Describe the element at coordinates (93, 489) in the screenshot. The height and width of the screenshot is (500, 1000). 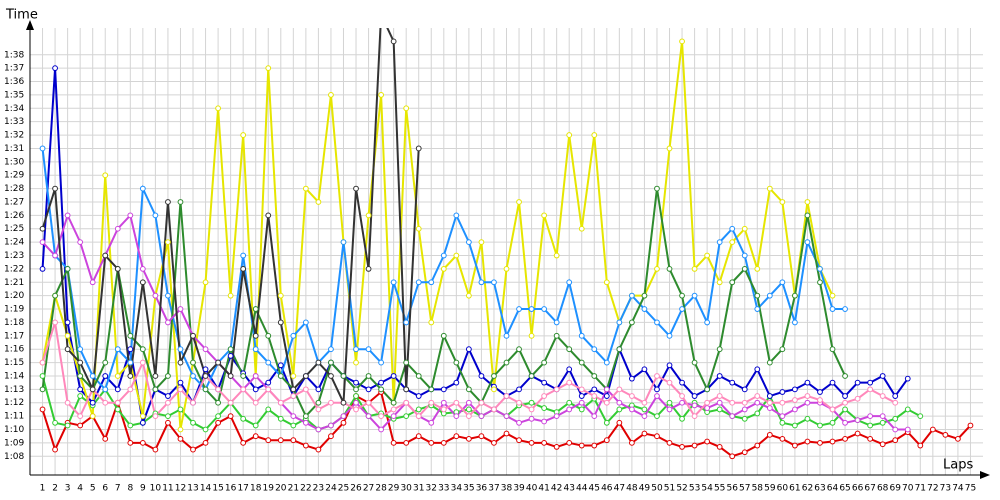
I see `x-tick-label: 5` at that location.